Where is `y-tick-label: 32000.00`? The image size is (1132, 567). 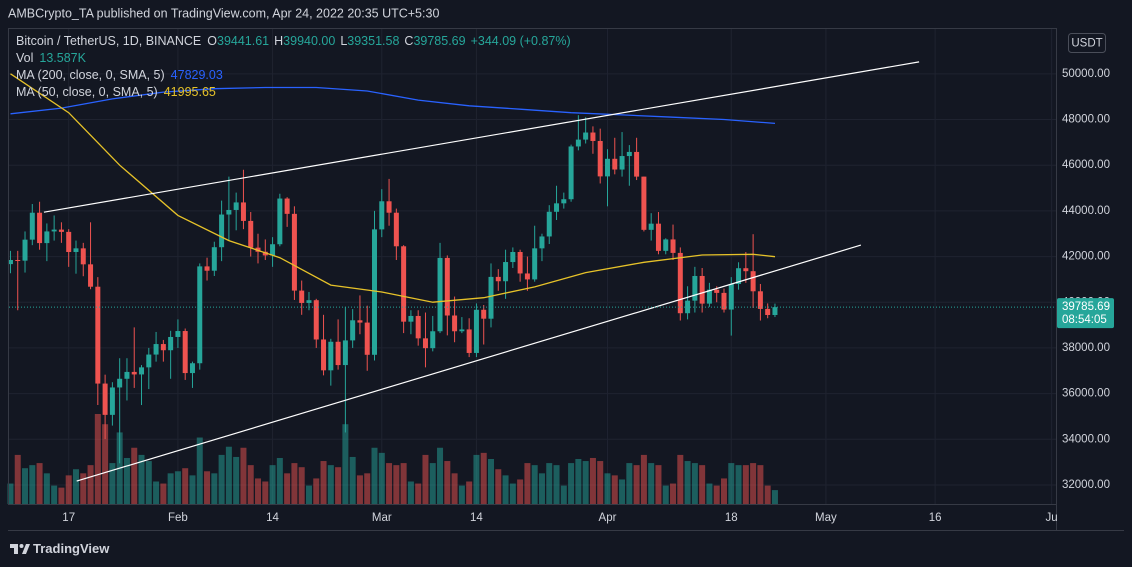 y-tick-label: 32000.00 is located at coordinates (1086, 485).